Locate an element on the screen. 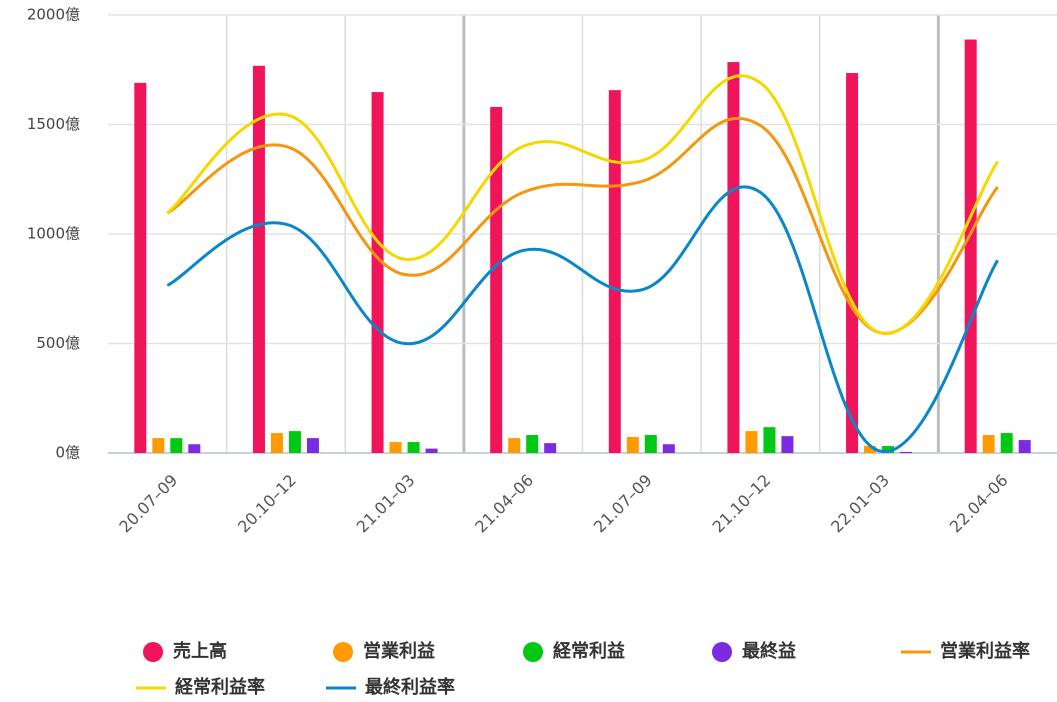 The image size is (1057, 702). legend-item: 売上高 is located at coordinates (185, 651).